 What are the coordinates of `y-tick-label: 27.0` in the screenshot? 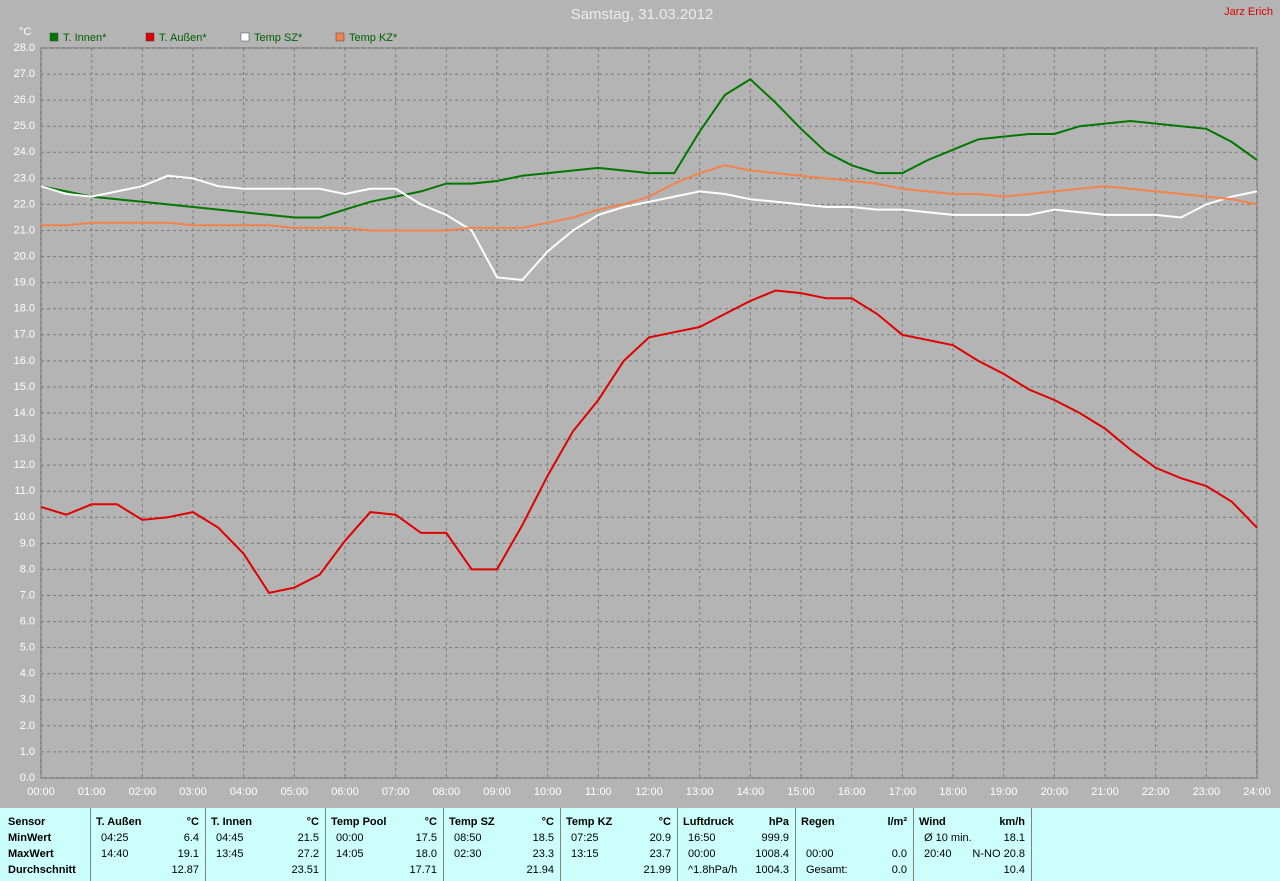 It's located at (24, 74).